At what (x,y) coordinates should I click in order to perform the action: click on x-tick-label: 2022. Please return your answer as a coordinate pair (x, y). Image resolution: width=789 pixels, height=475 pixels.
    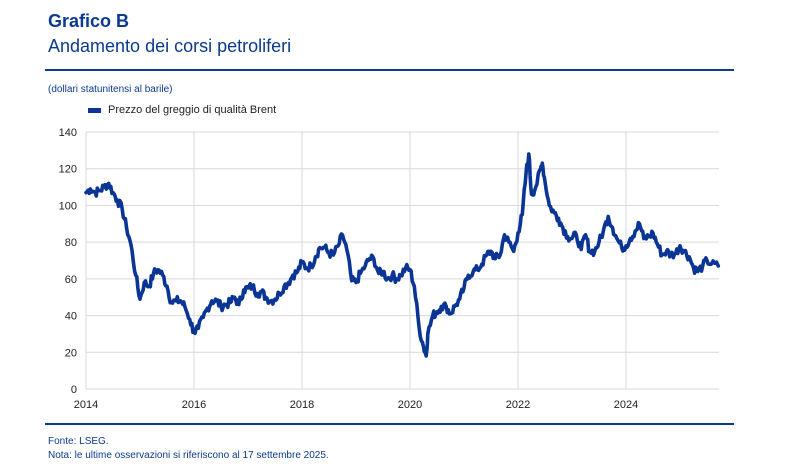
    Looking at the image, I should click on (518, 405).